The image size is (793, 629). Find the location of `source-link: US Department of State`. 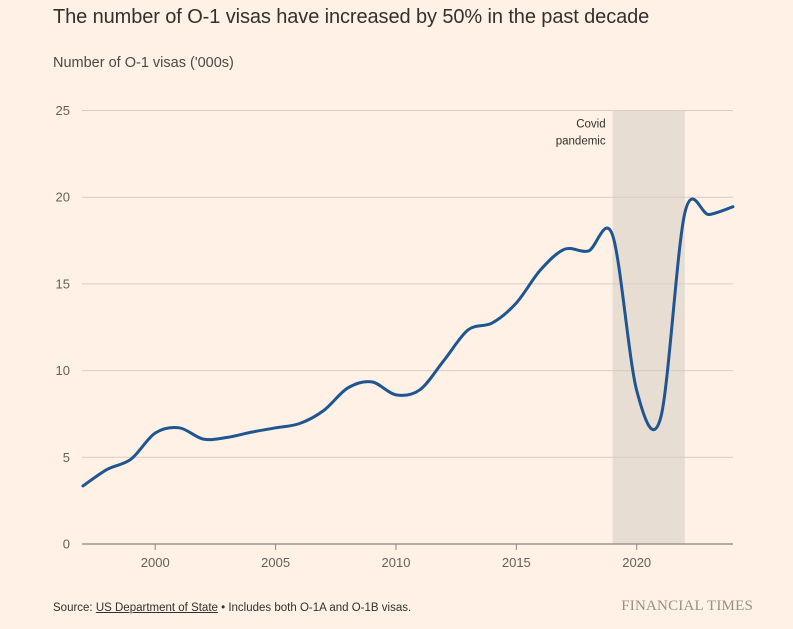

source-link: US Department of State is located at coordinates (156, 608).